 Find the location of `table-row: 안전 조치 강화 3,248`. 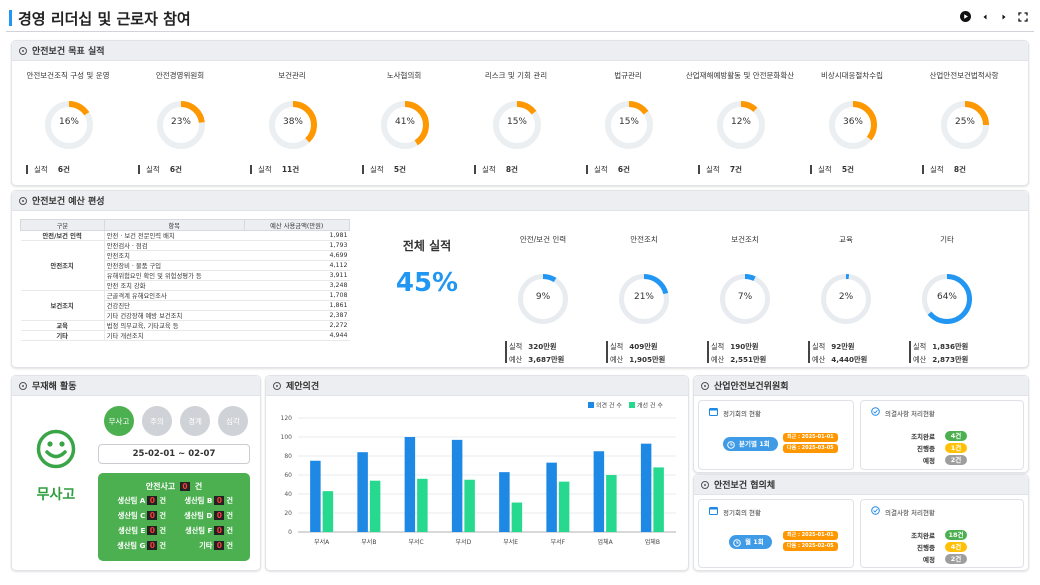

table-row: 안전 조치 강화 3,248 is located at coordinates (185, 285).